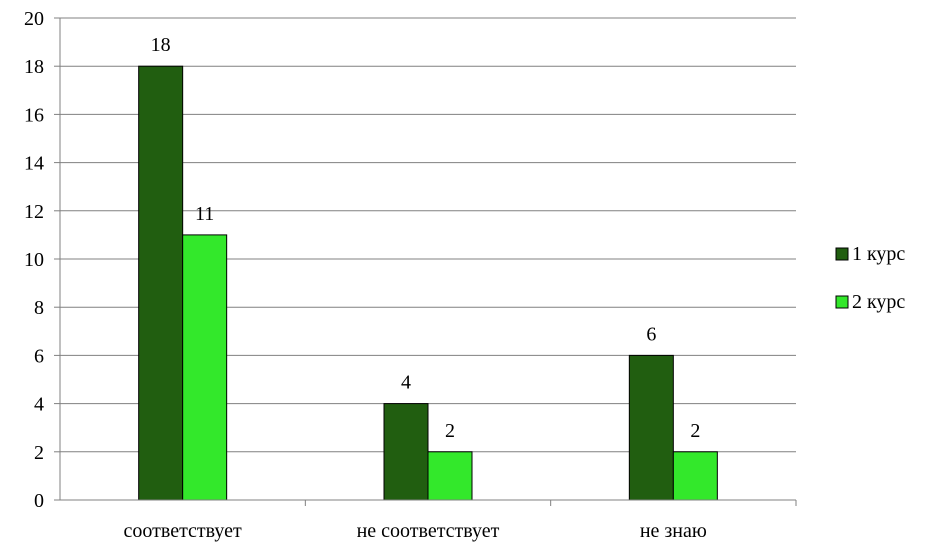 The height and width of the screenshot is (546, 930). Describe the element at coordinates (428, 531) in the screenshot. I see `x-category-label: не соответствует` at that location.